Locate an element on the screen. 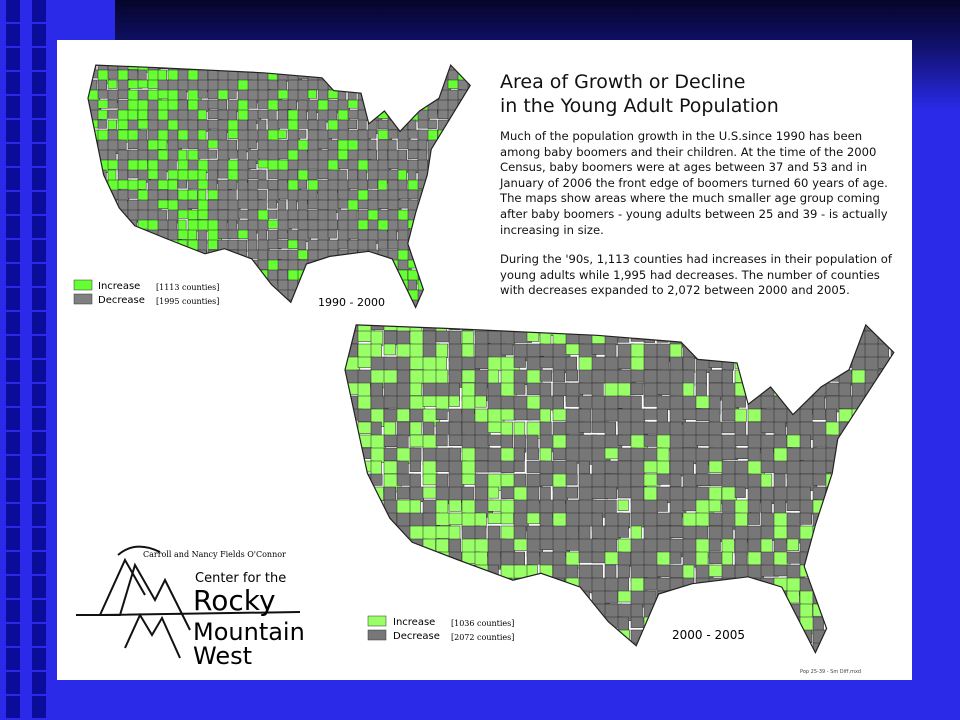 The height and width of the screenshot is (720, 960). map-1990-2000 is located at coordinates (279, 193).